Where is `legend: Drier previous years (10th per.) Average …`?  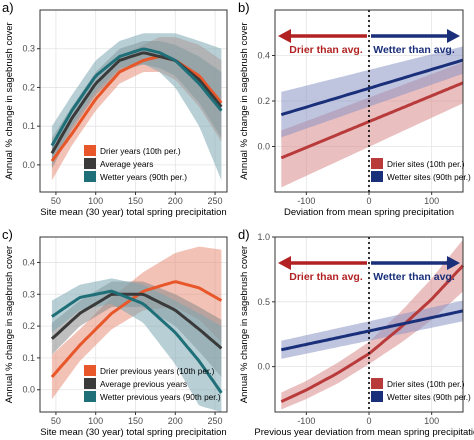
legend: Drier previous years (10th per.) Average … is located at coordinates (152, 383).